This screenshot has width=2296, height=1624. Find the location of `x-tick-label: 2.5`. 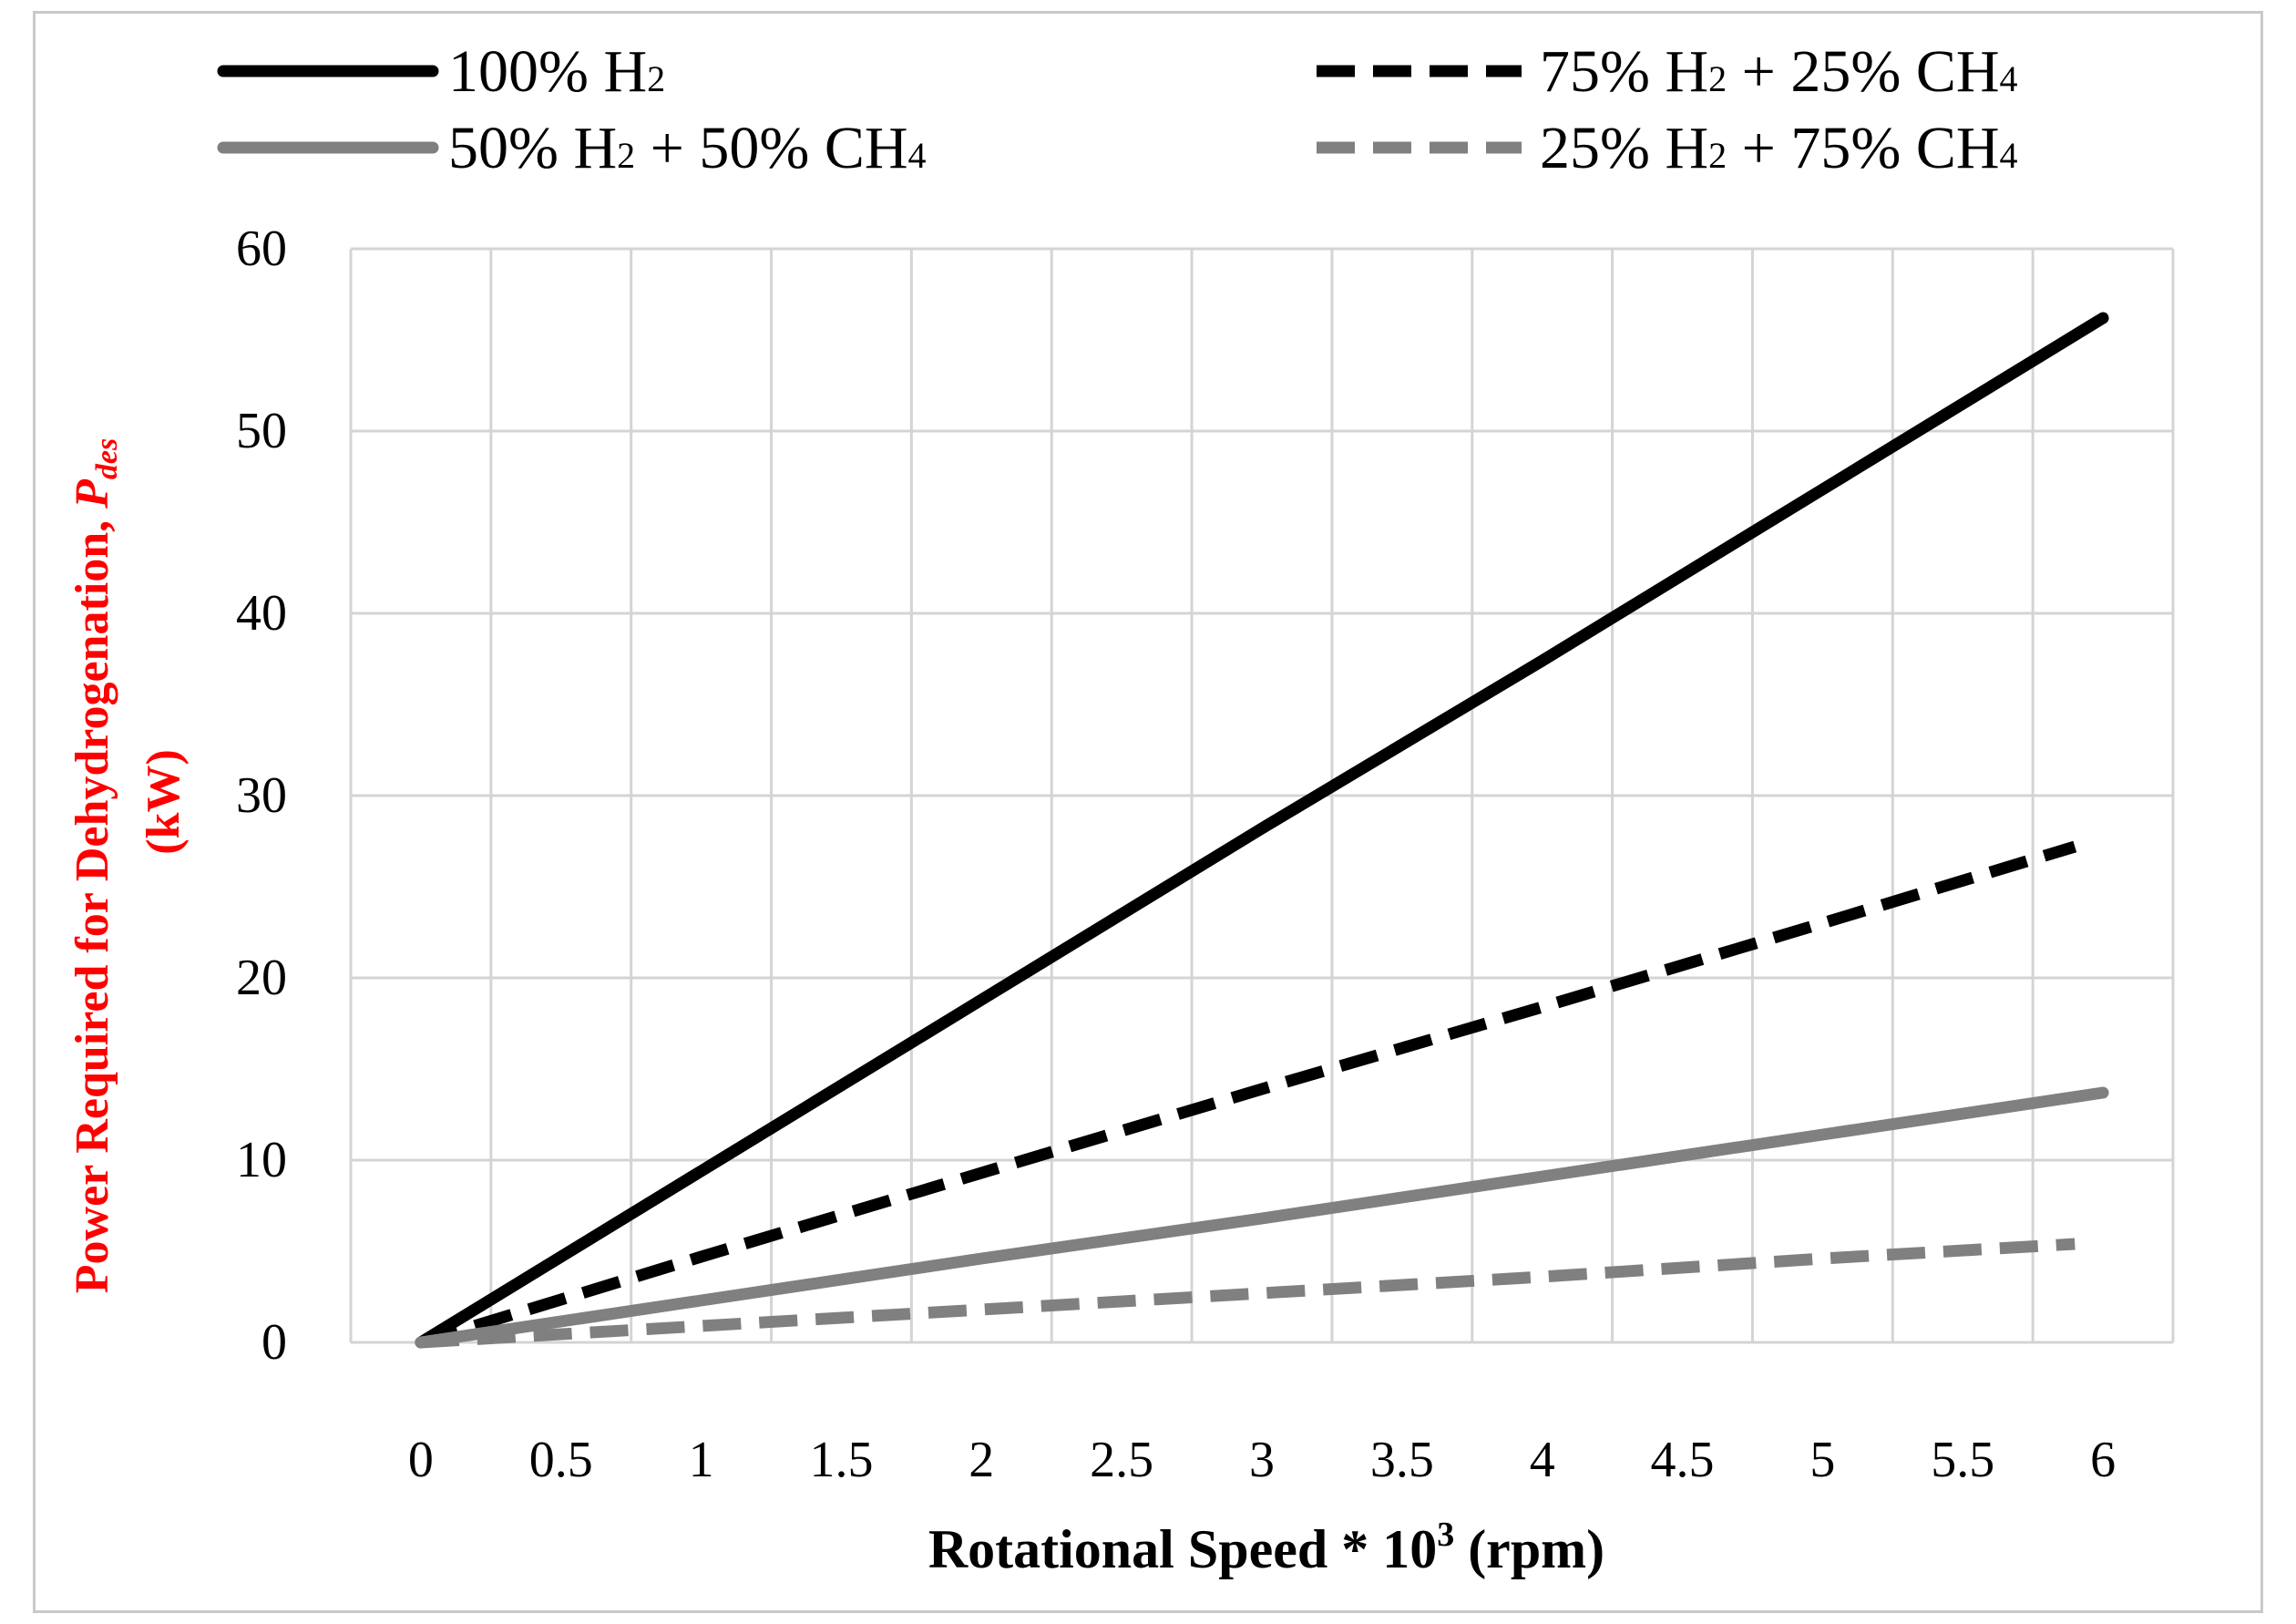

x-tick-label: 2.5 is located at coordinates (1121, 1460).